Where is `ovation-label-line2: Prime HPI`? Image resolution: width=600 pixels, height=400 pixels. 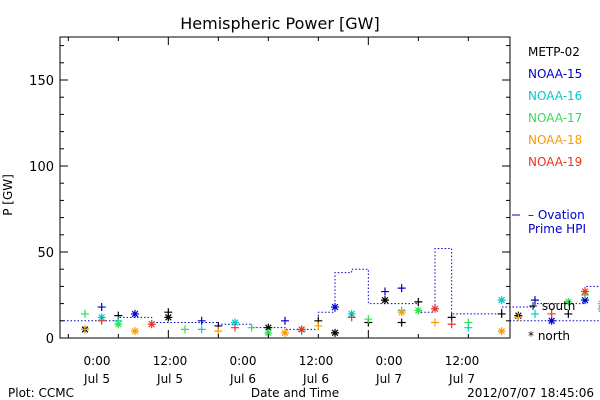 ovation-label-line2: Prime HPI is located at coordinates (557, 229).